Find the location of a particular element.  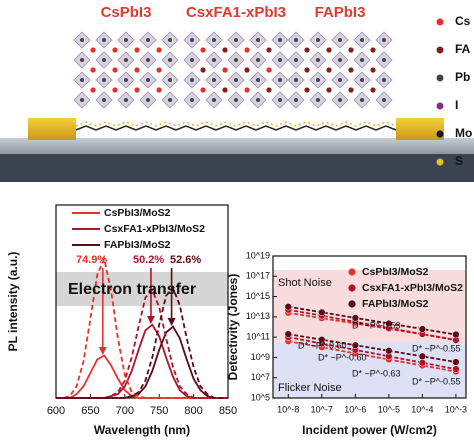

x-tick-label: 650 is located at coordinates (90, 411).